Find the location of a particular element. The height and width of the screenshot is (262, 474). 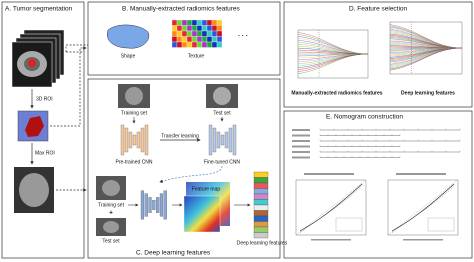

label: Fine-tuned CNN is located at coordinates (222, 162).